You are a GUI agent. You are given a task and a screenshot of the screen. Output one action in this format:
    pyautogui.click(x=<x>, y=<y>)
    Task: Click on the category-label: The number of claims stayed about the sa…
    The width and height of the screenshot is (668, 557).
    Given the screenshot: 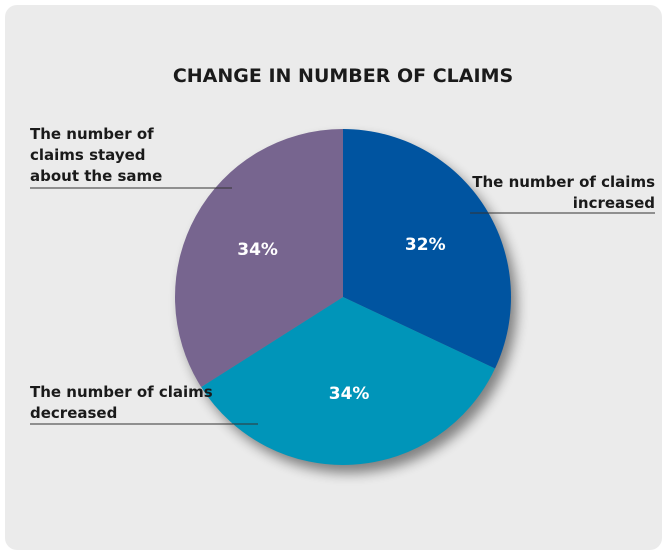 What is the action you would take?
    pyautogui.click(x=96, y=155)
    